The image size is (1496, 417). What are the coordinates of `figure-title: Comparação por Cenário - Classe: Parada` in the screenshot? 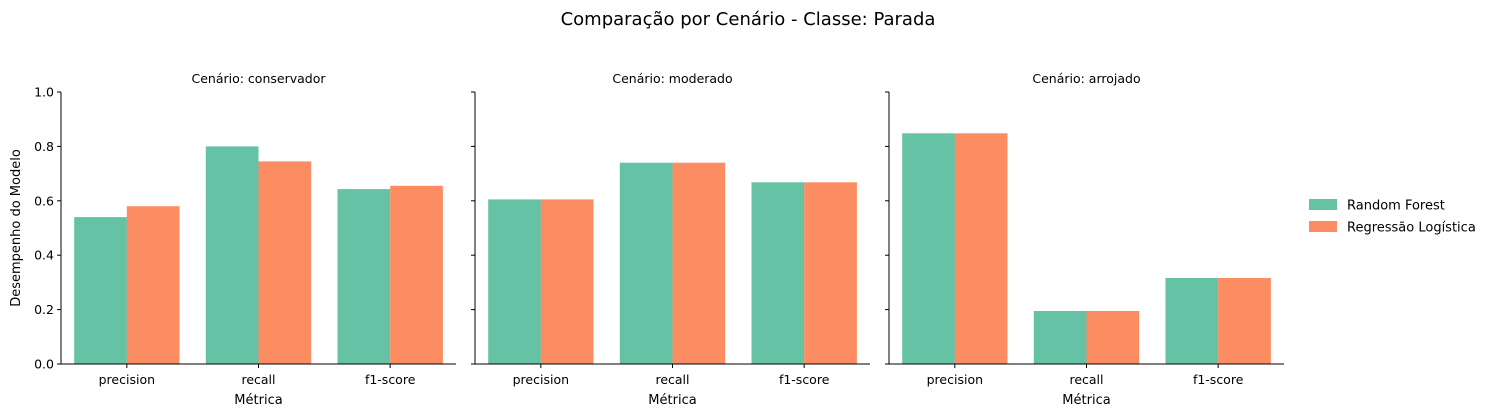 It's located at (748, 19).